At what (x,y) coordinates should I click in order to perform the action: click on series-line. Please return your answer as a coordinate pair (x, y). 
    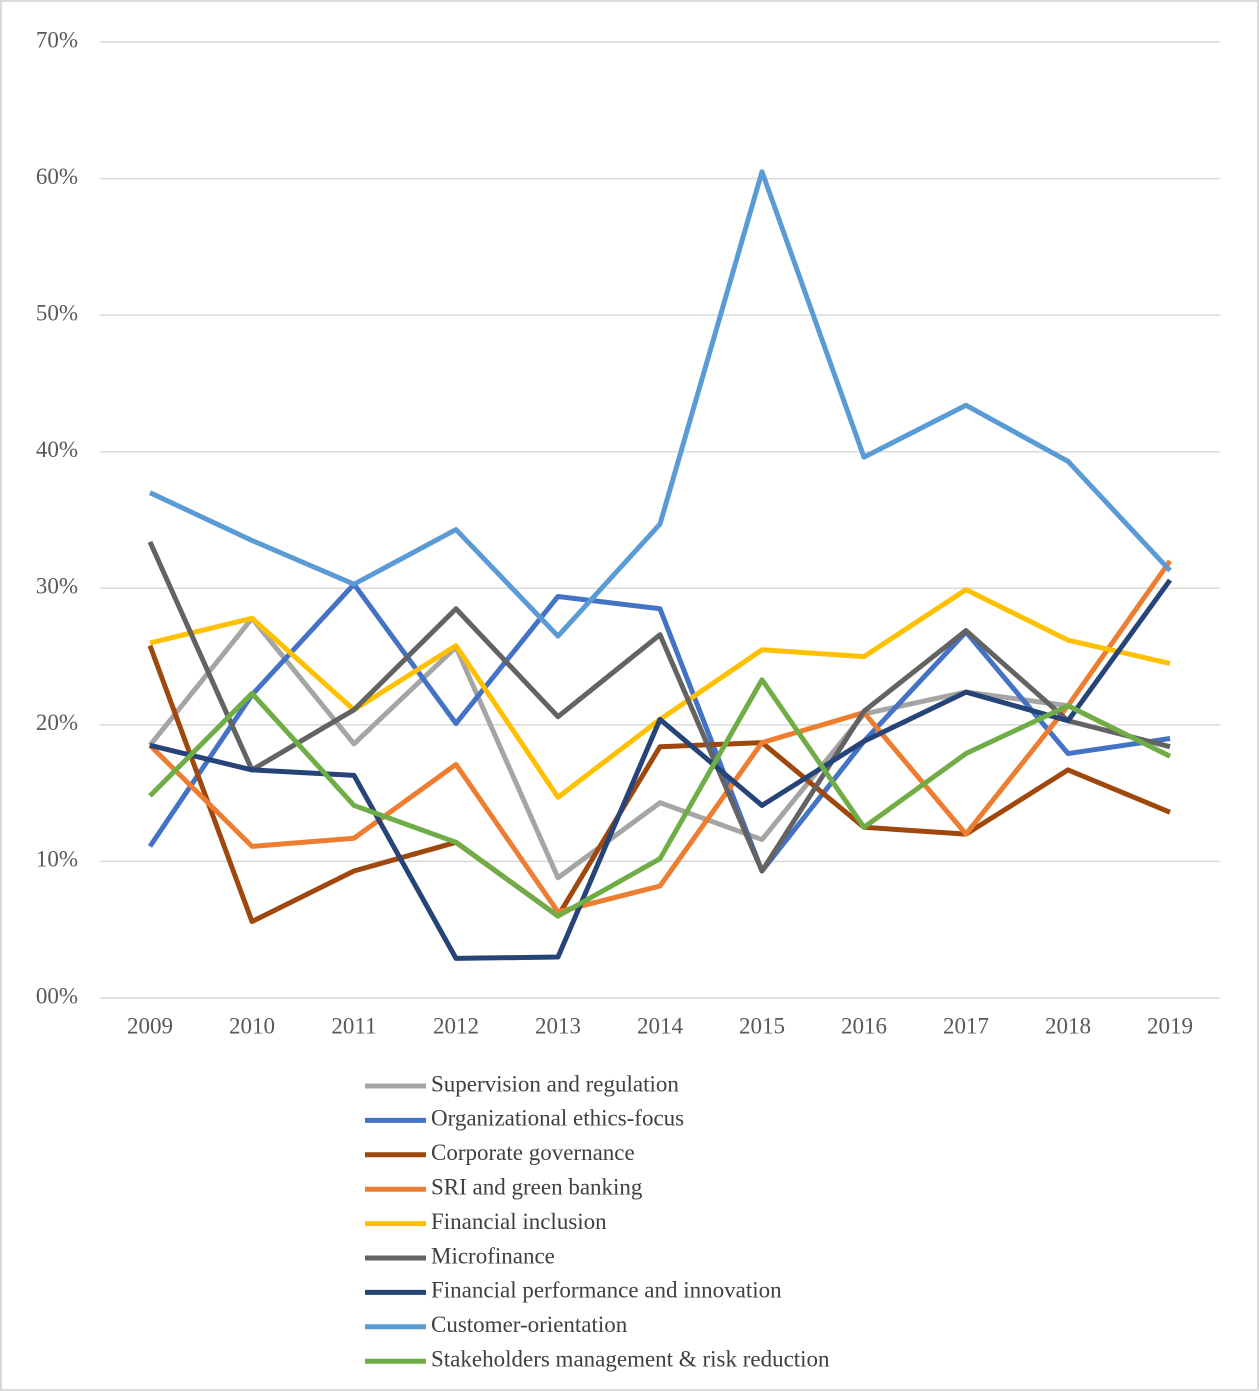
    Looking at the image, I should click on (660, 798).